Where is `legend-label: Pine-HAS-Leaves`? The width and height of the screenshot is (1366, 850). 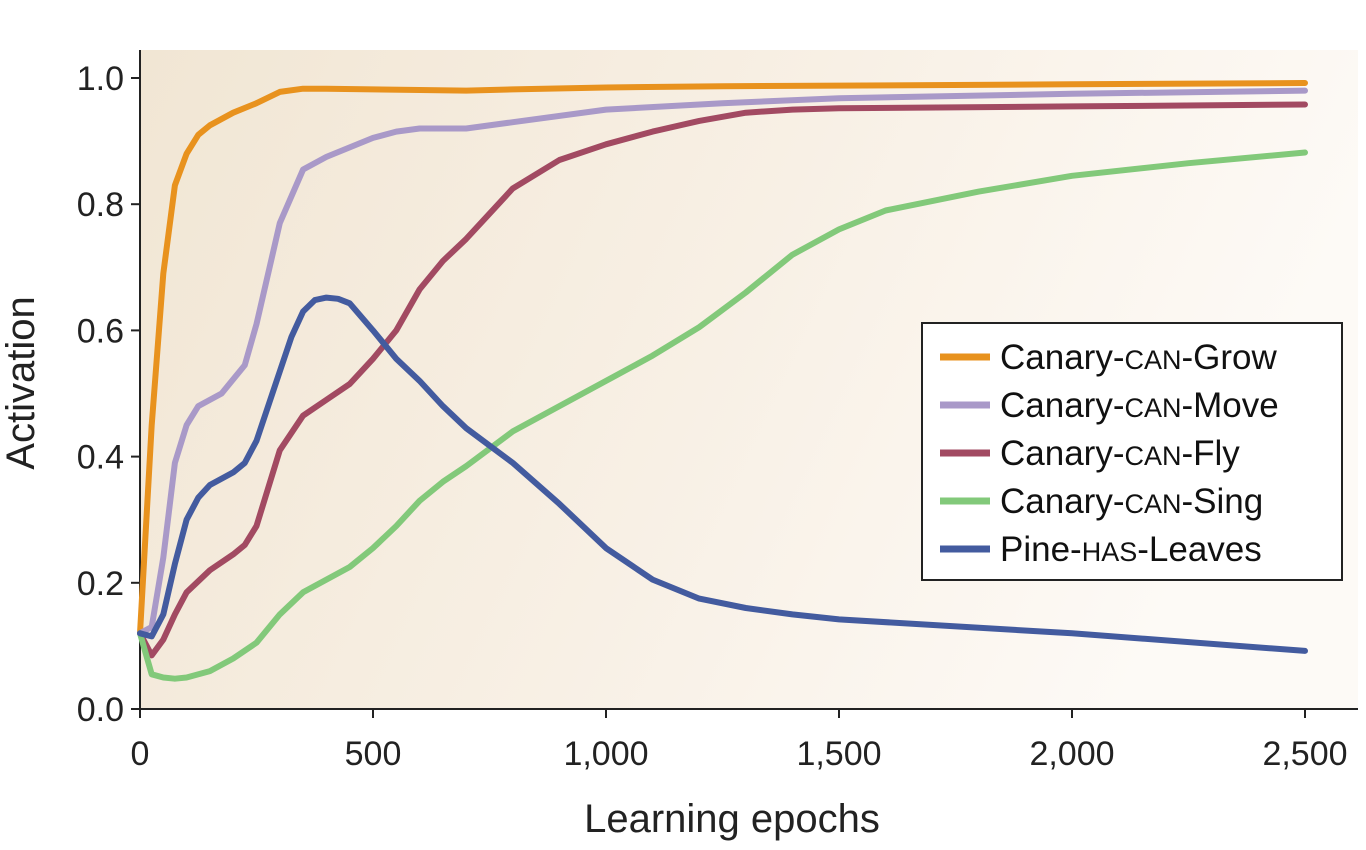
legend-label: Pine-HAS-Leaves is located at coordinates (1131, 549).